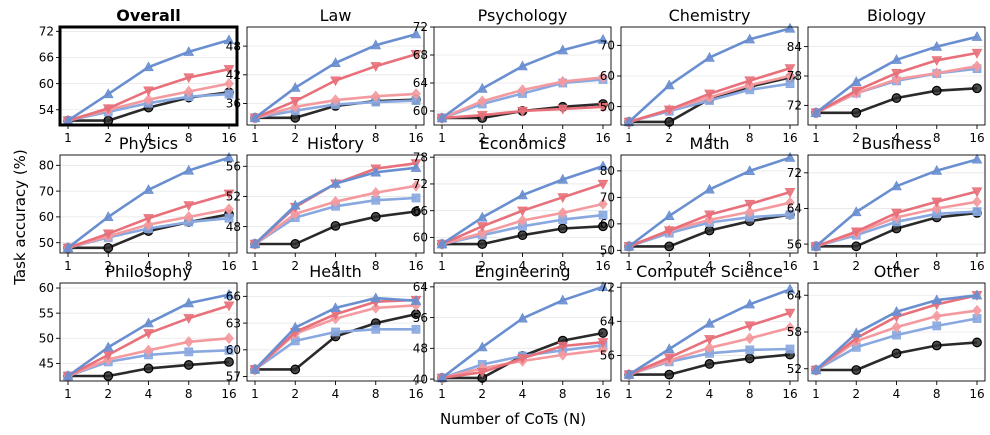  I want to click on subplot-title: Physics, so click(148, 143).